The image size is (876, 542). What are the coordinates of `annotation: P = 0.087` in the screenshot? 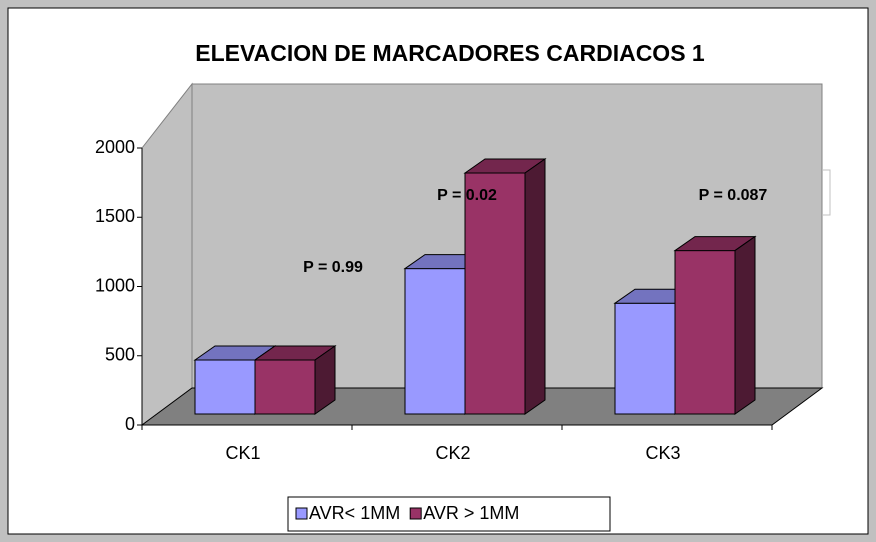 It's located at (733, 195).